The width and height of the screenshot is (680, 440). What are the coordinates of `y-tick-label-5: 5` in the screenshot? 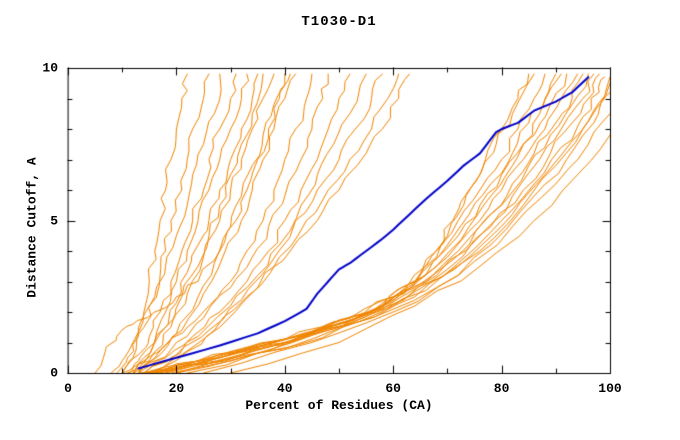 It's located at (54, 220).